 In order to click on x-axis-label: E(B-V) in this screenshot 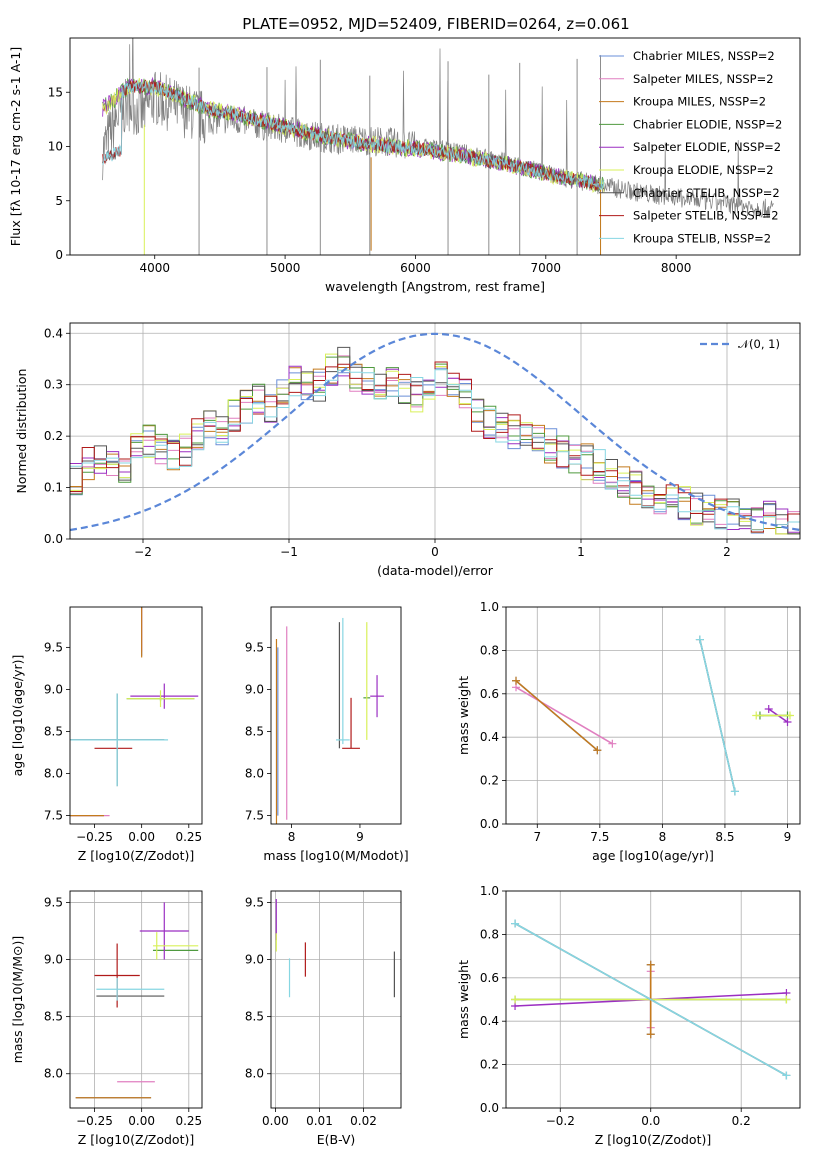, I will do `click(336, 1139)`.